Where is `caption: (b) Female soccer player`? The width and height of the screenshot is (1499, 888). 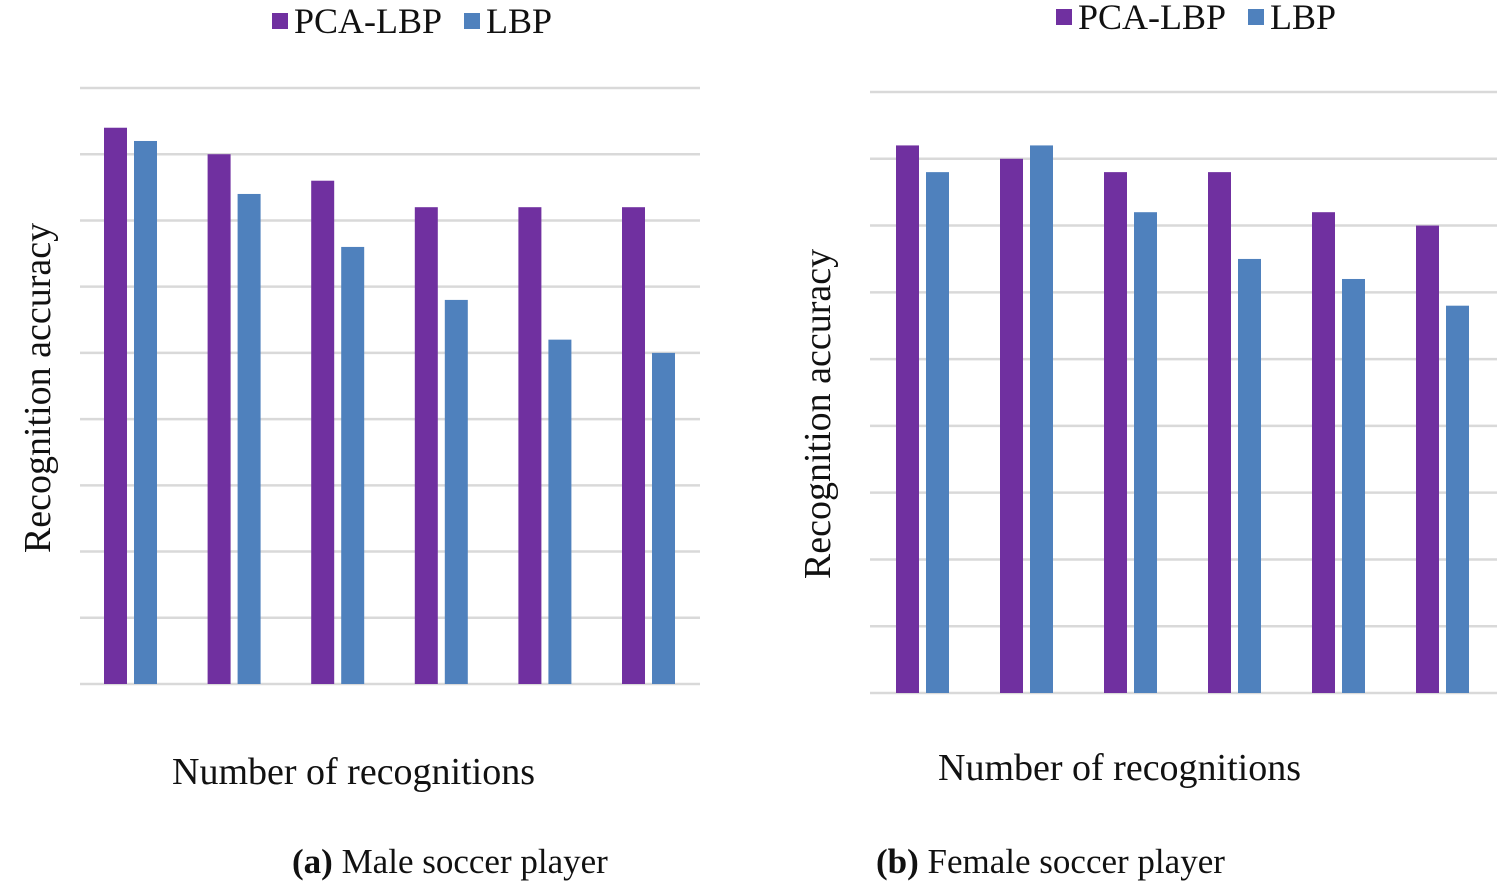
caption: (b) Female soccer player is located at coordinates (1050, 862).